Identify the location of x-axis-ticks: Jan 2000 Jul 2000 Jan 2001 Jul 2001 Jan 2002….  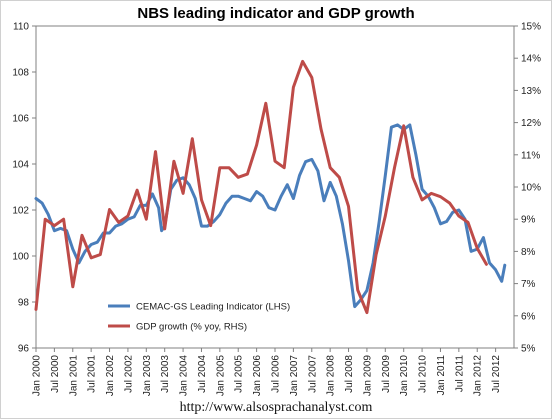
(267, 372).